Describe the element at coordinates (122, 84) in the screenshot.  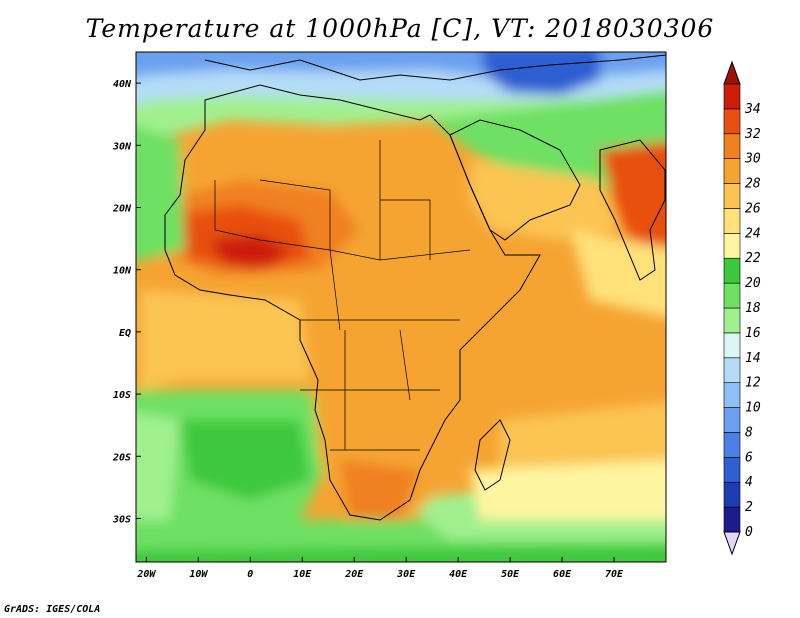
I see `lat-tick-label: 40N` at that location.